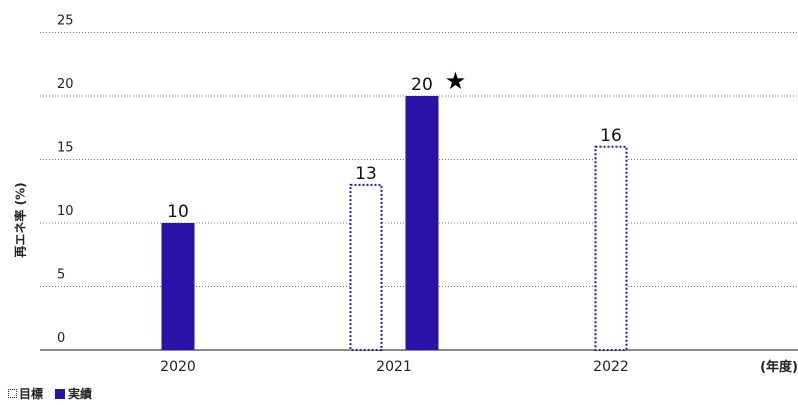 Image resolution: width=798 pixels, height=405 pixels. I want to click on y-tick-label: 25, so click(65, 21).